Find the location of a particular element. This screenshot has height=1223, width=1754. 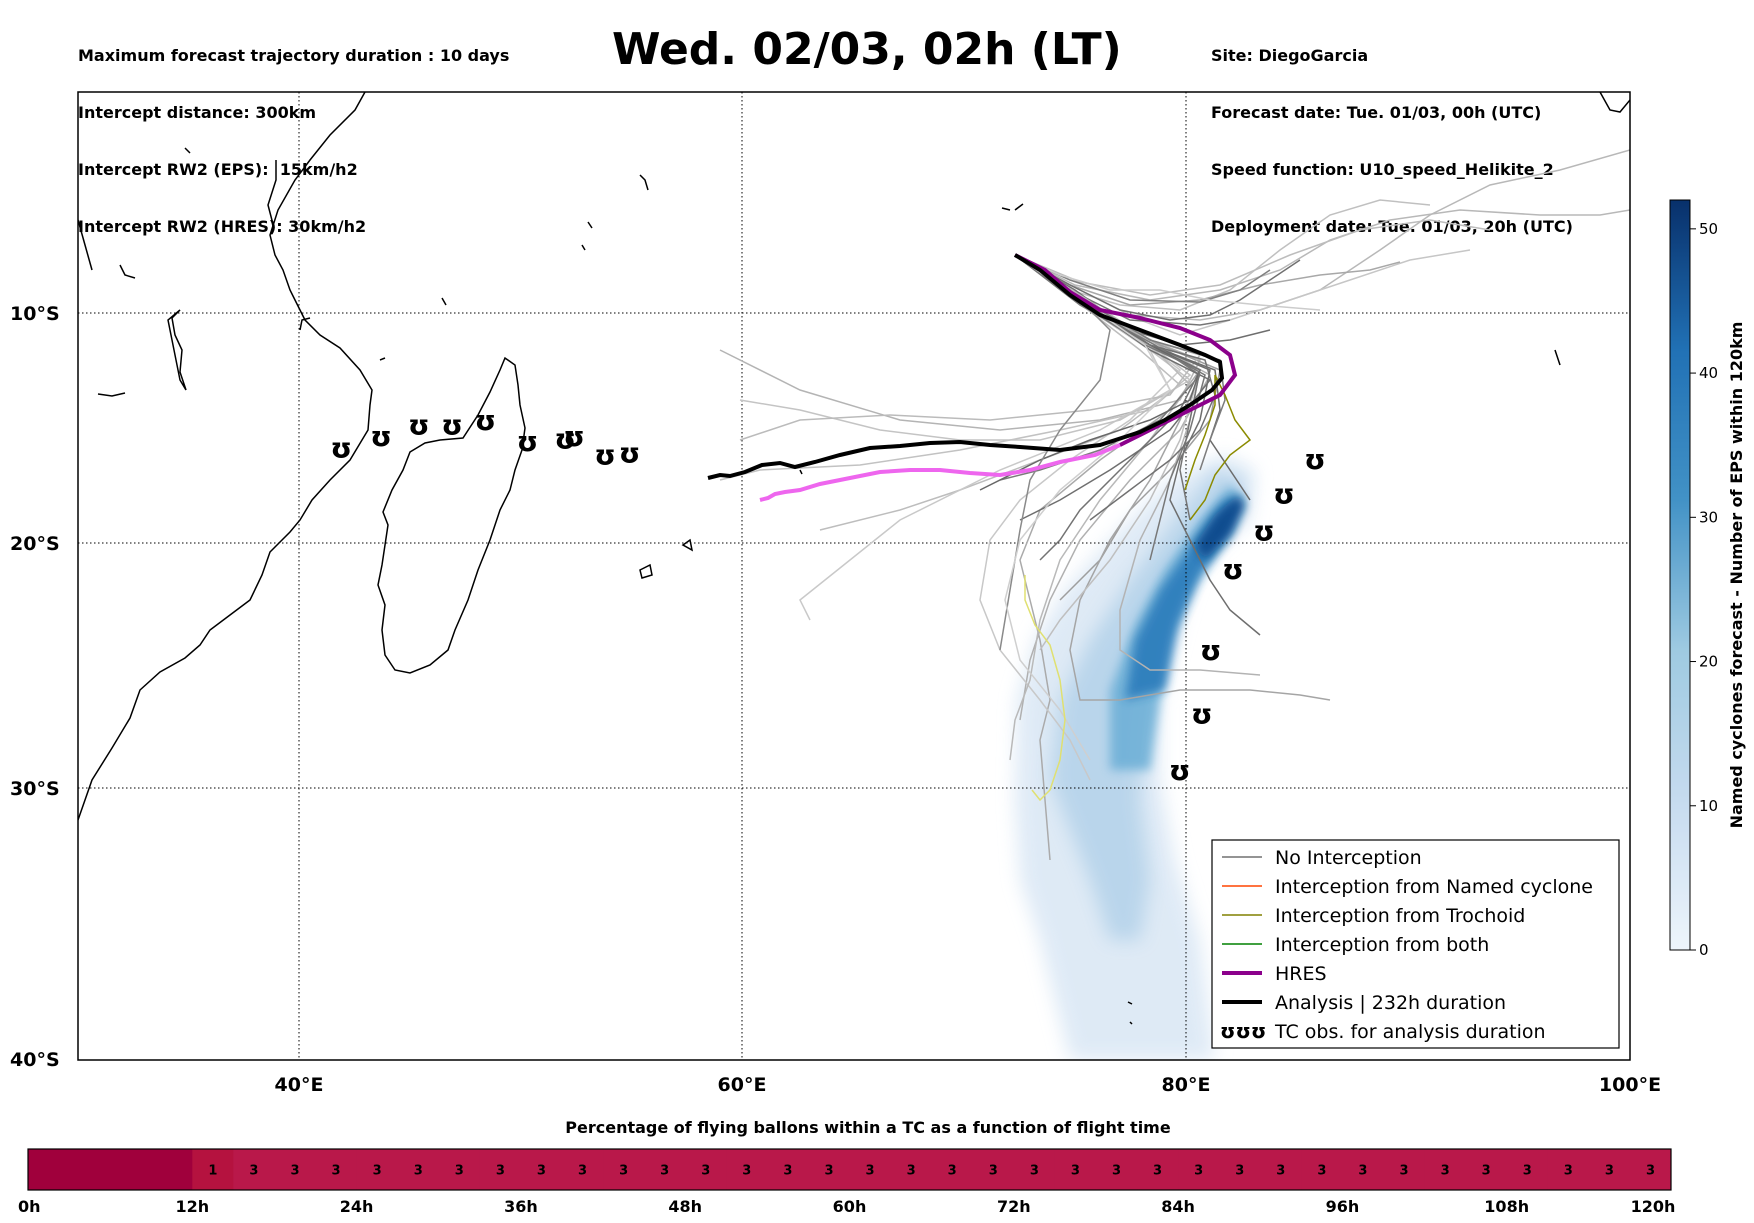

flight-bar-time-label: 0h is located at coordinates (29, 1206).